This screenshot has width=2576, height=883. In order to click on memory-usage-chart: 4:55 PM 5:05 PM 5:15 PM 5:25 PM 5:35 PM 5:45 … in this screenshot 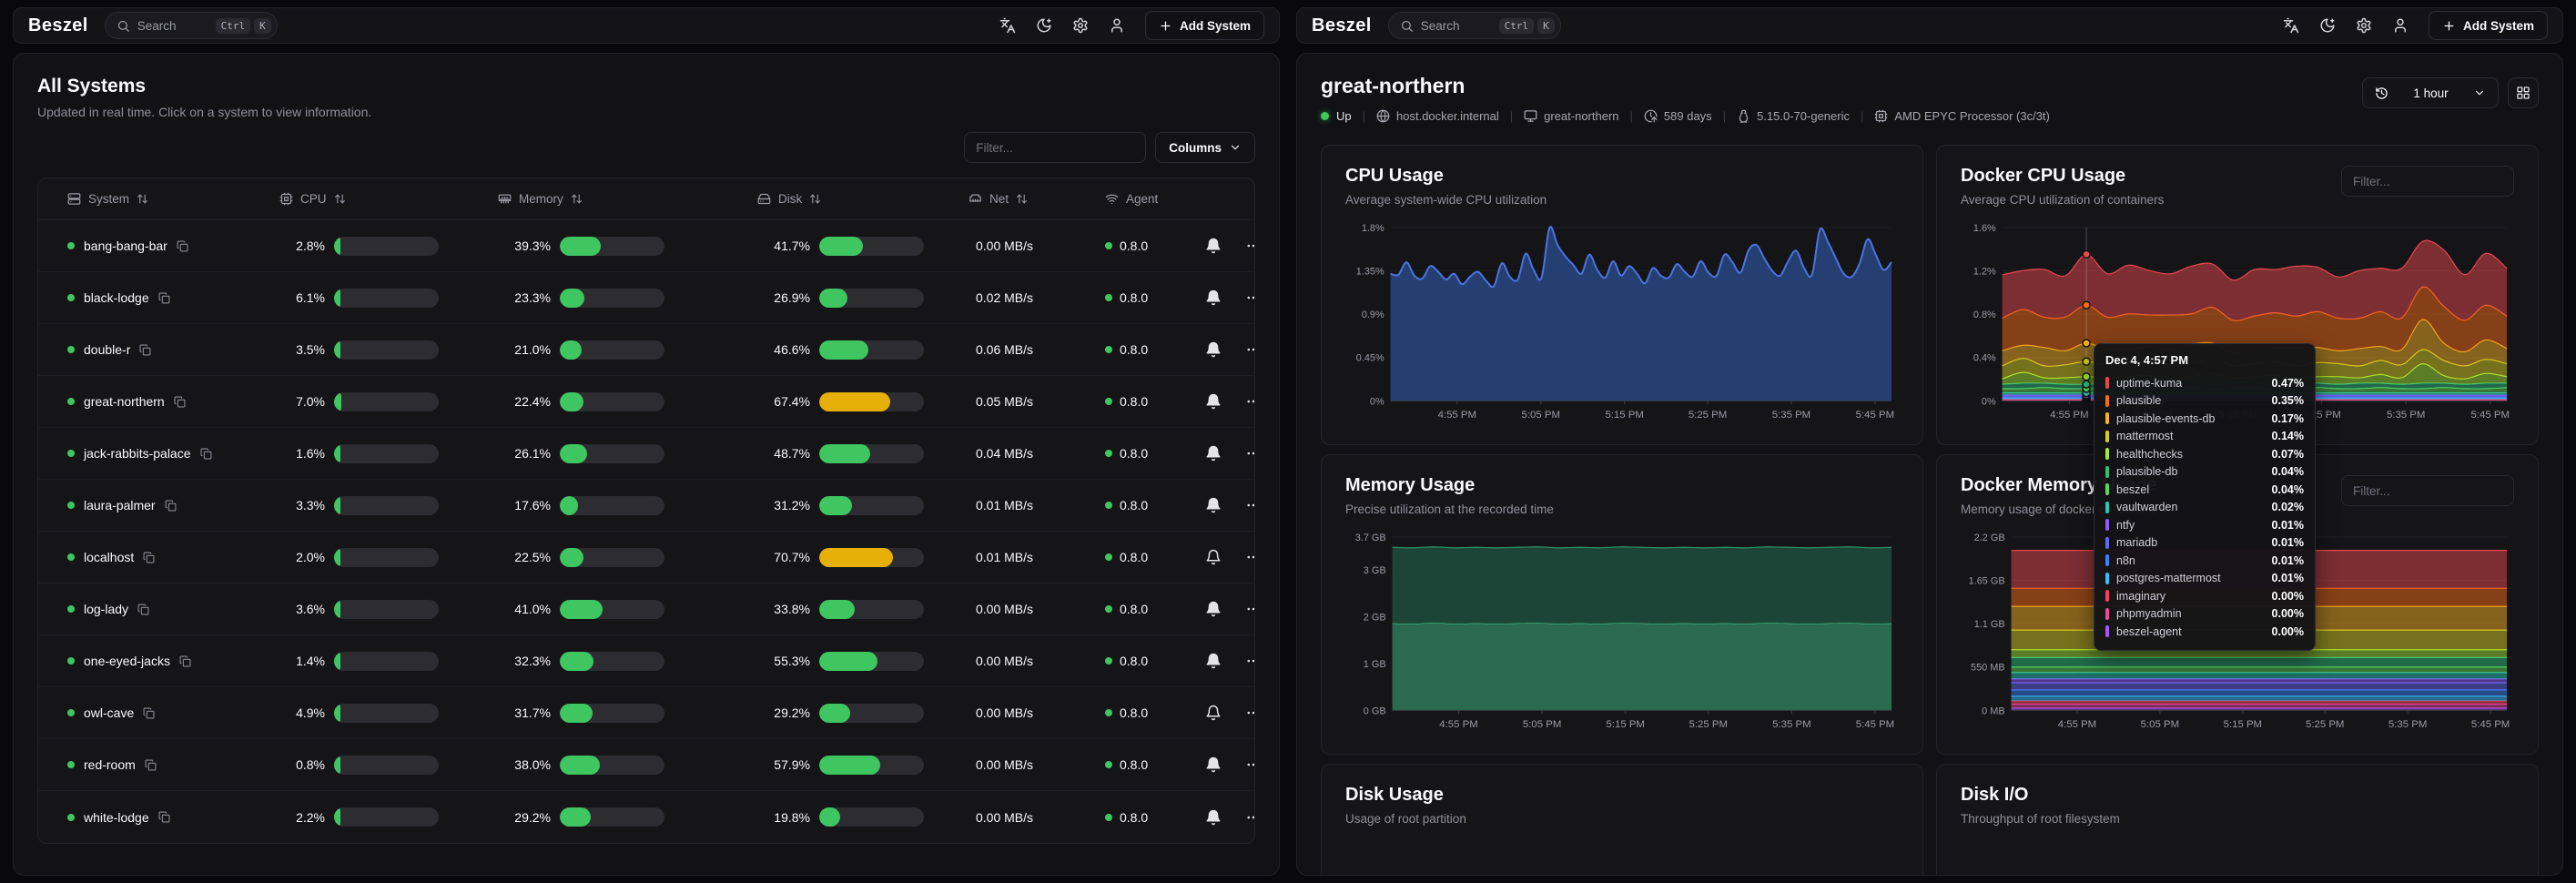, I will do `click(1622, 632)`.